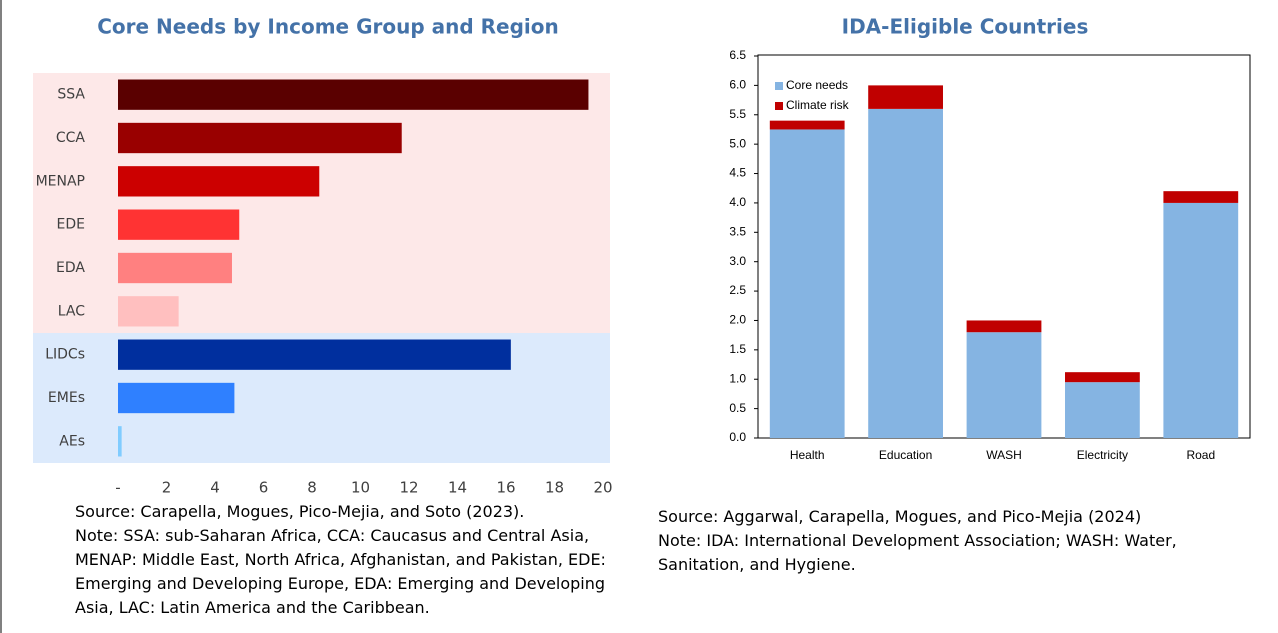  Describe the element at coordinates (71, 311) in the screenshot. I see `y-tick-label: LAC` at that location.